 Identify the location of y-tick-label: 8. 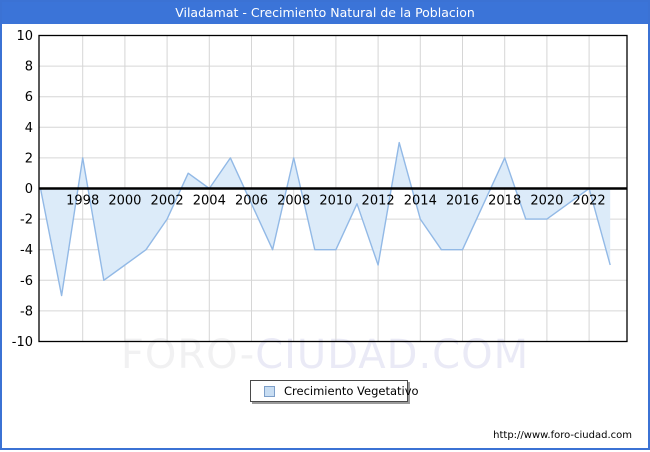
(29, 67).